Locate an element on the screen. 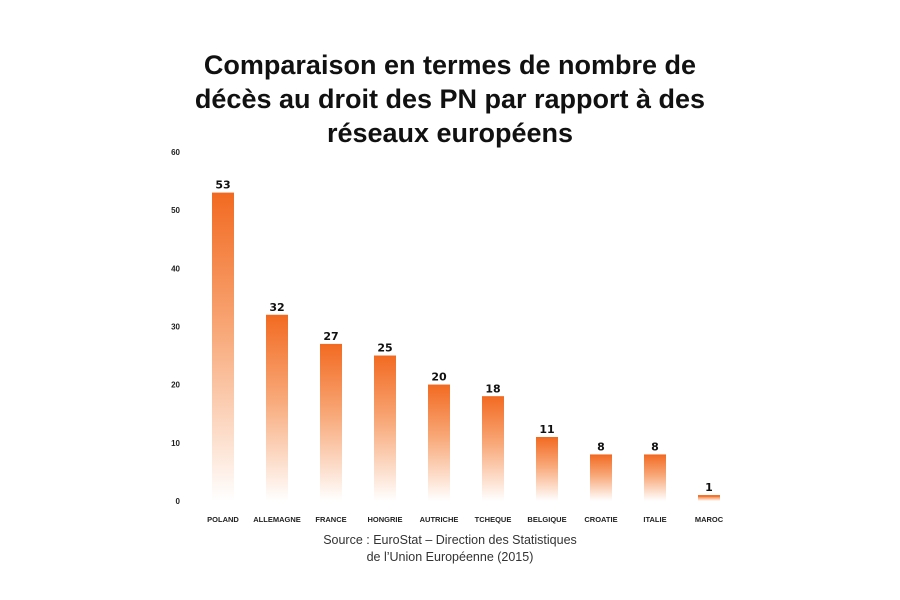  bar-belgique is located at coordinates (547, 469).